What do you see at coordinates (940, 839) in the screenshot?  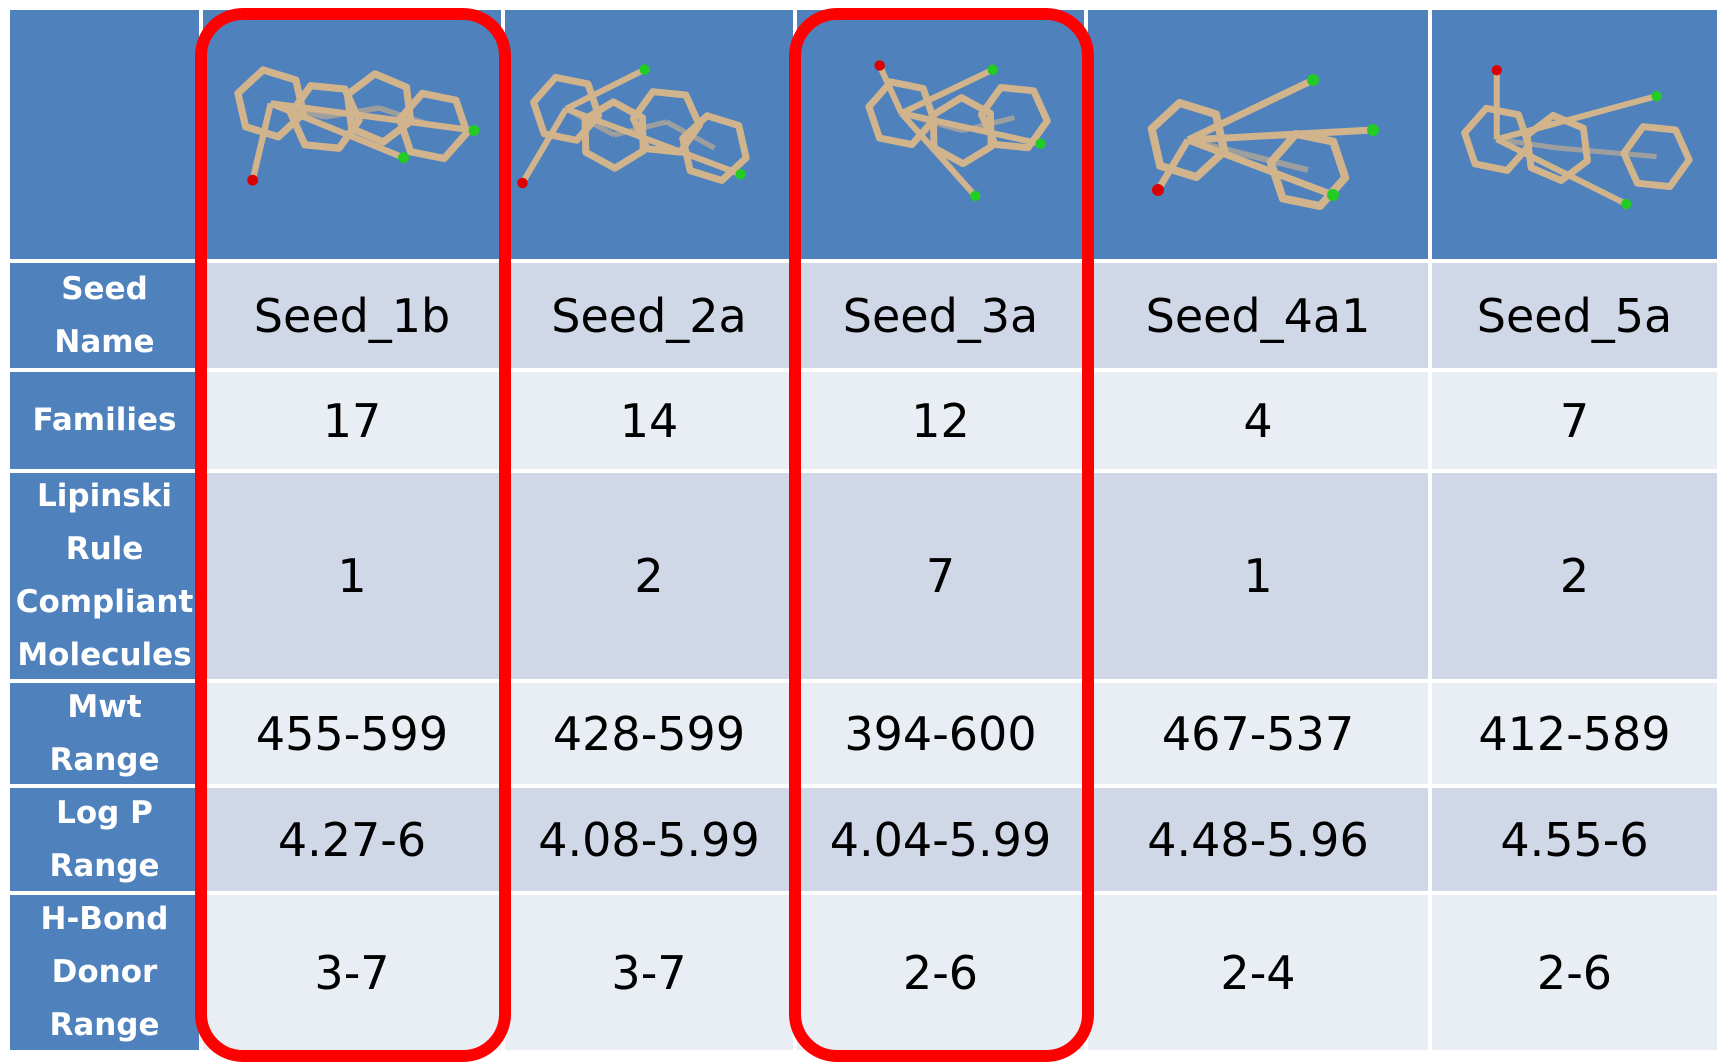 I see `table-cell-logp: 4.04-5.99` at bounding box center [940, 839].